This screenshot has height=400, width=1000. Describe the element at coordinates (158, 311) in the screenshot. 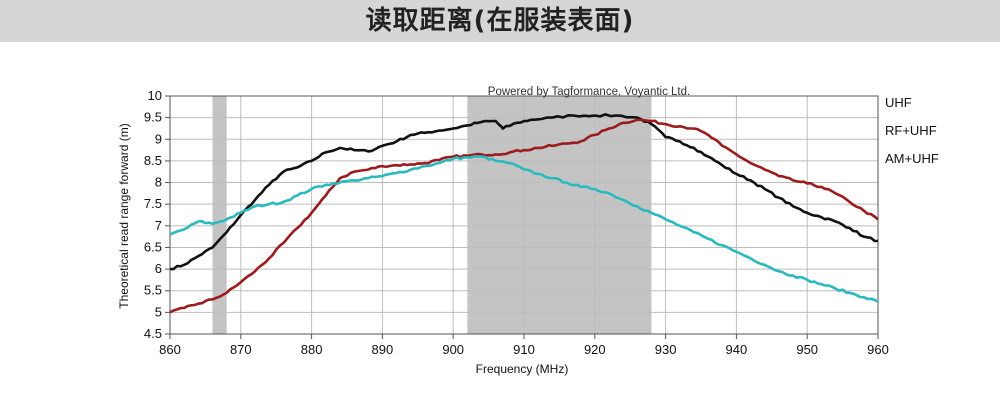

I see `y-tick-label: 5` at that location.